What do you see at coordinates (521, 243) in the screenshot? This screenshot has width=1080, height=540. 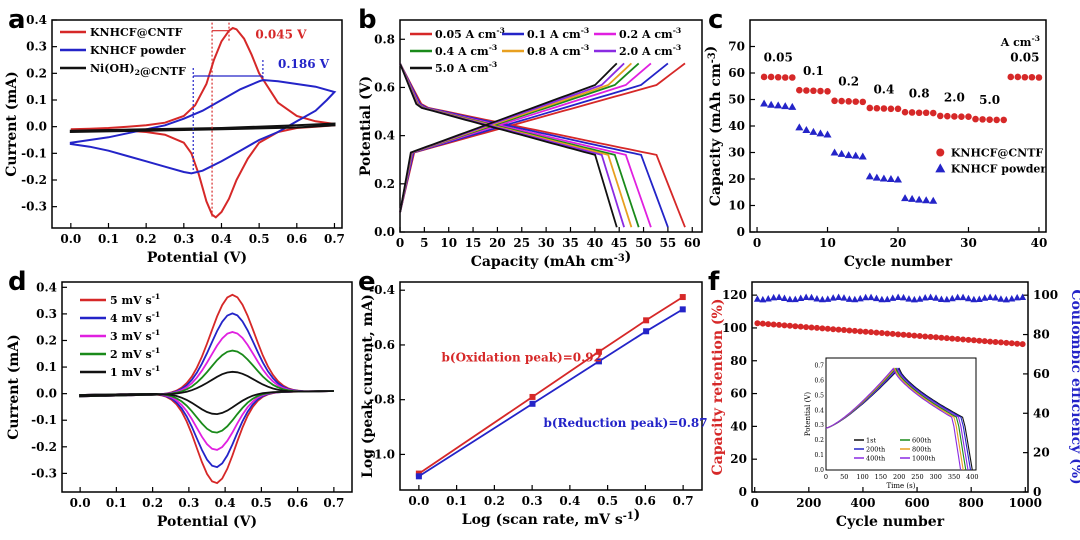 I see `x-tick-label: 25` at bounding box center [521, 243].